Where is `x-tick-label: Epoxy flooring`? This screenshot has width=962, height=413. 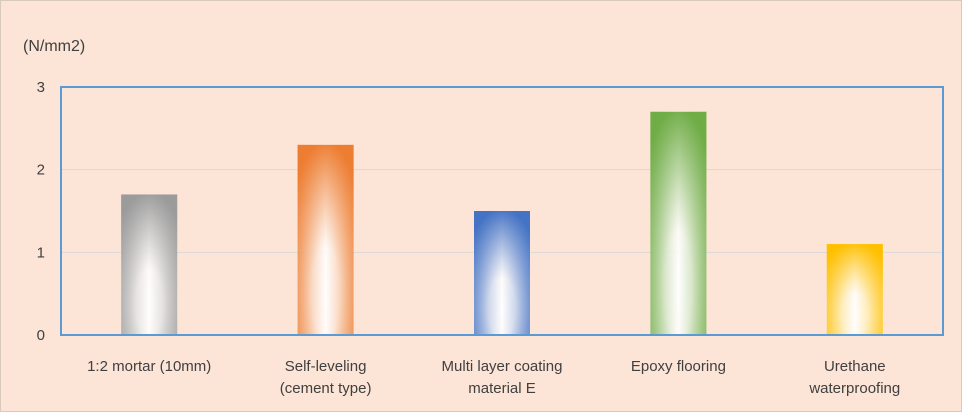 x-tick-label: Epoxy flooring is located at coordinates (678, 366).